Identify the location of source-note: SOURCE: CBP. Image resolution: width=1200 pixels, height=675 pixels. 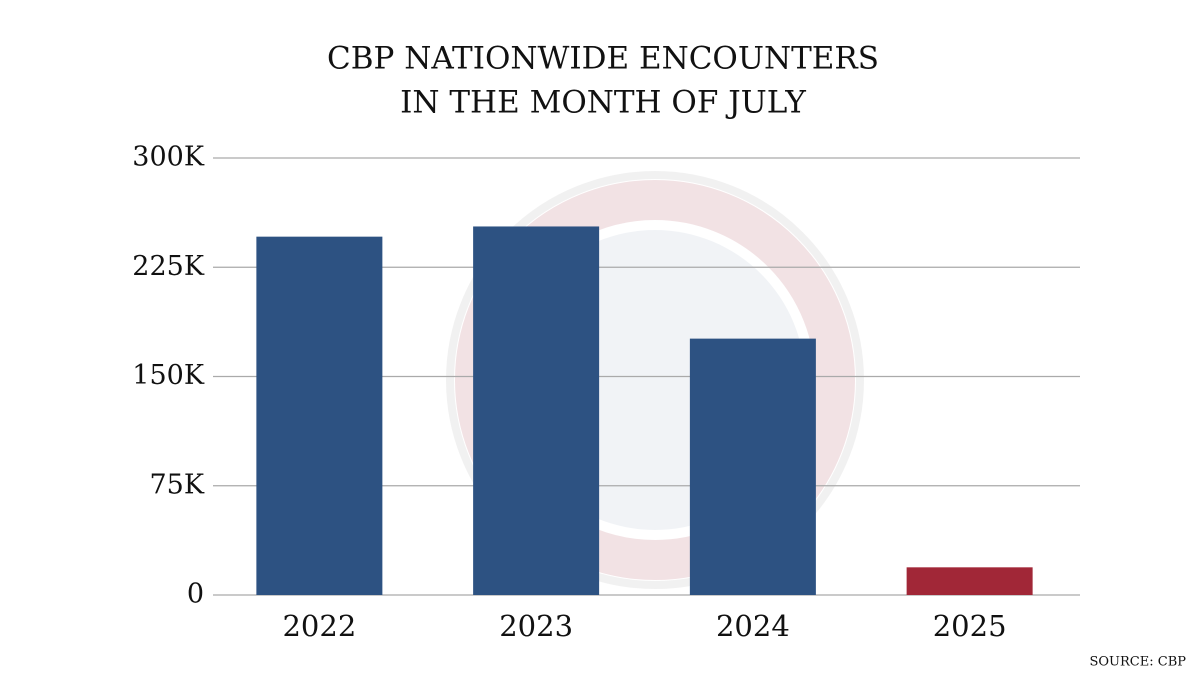
(1137, 662).